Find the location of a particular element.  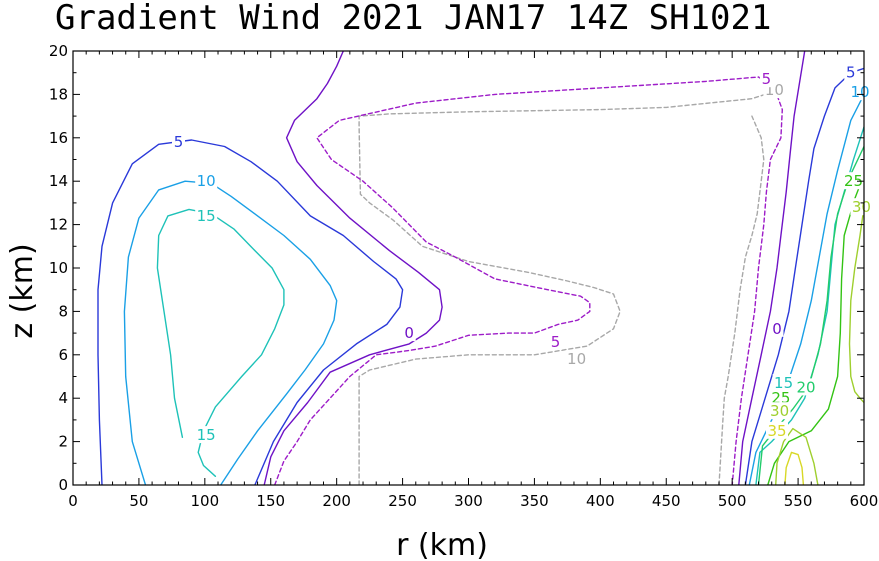

x-tick-label: 250 is located at coordinates (402, 501).